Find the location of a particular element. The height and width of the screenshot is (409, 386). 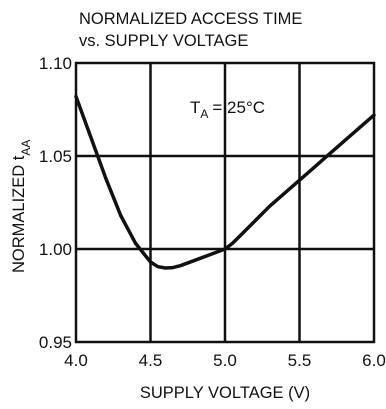

y-tick-label: 1.10 is located at coordinates (55, 63).